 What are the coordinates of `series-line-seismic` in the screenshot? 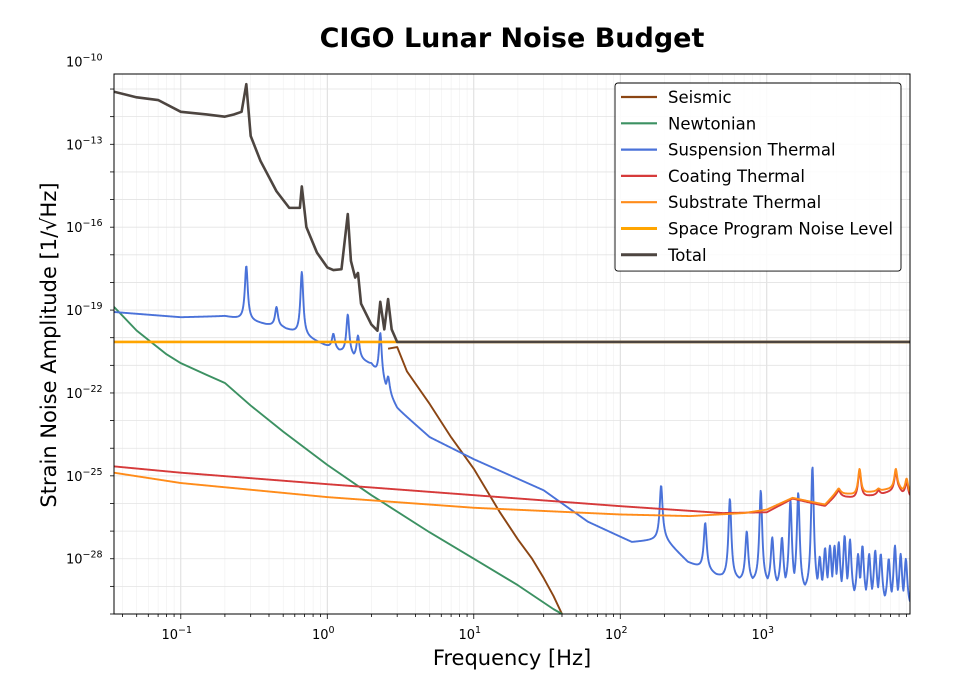 It's located at (475, 480).